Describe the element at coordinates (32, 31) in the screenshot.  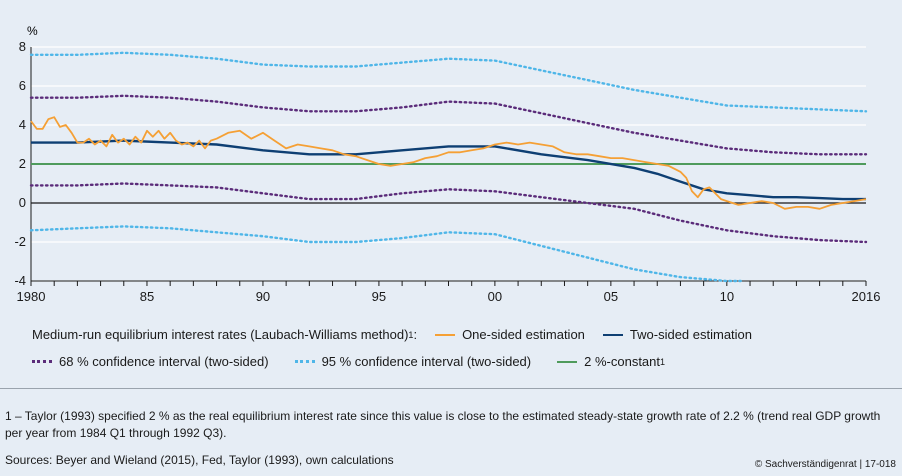
I see `y-unit-label: %` at that location.